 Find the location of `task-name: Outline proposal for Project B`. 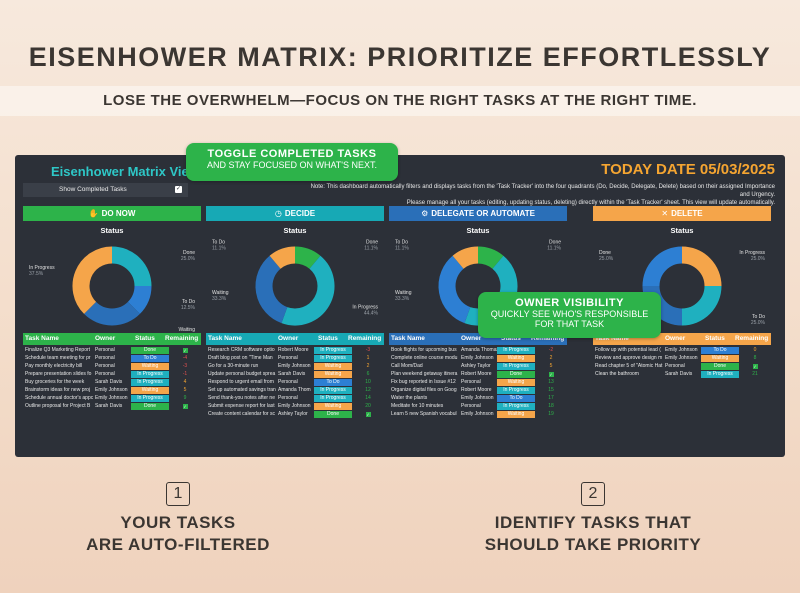

task-name: Outline proposal for Project B is located at coordinates (58, 406).